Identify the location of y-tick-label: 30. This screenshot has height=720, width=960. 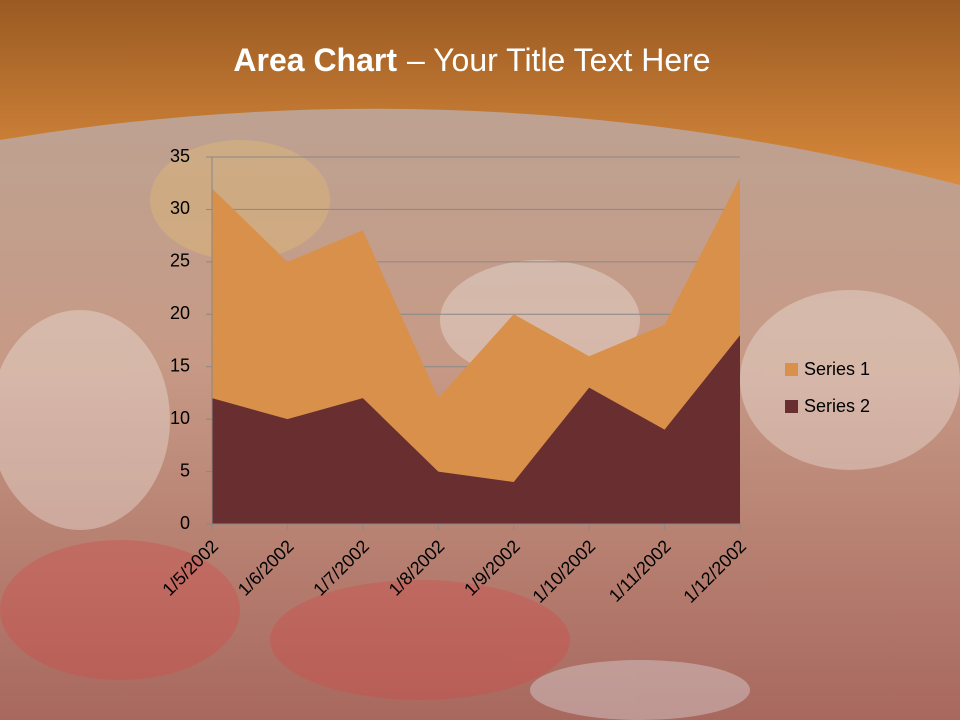
(180, 208).